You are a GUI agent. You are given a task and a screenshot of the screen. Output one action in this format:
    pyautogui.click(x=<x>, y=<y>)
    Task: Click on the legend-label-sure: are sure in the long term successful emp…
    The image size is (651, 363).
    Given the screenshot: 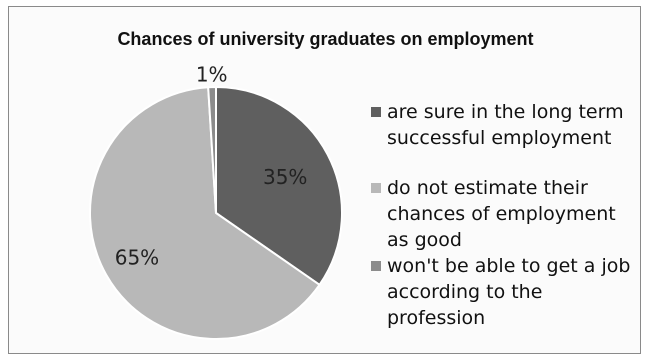 What is the action you would take?
    pyautogui.click(x=505, y=125)
    